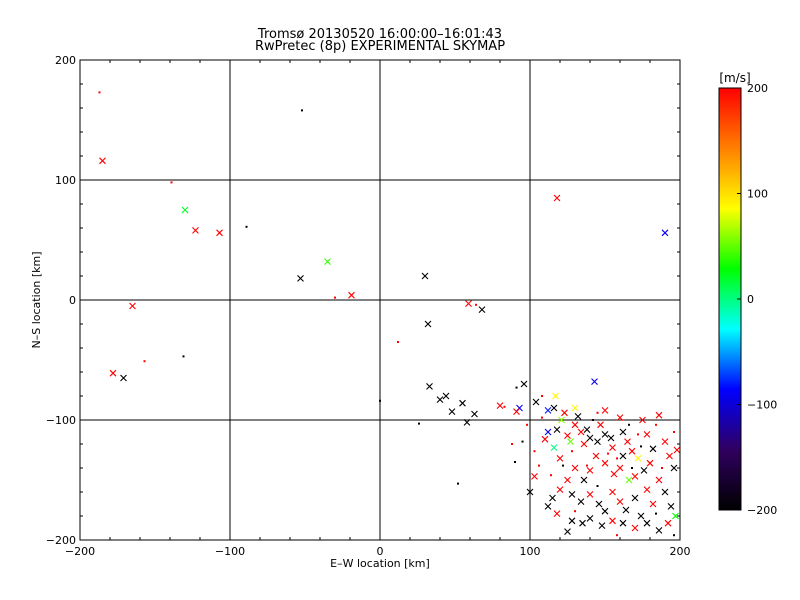 The height and width of the screenshot is (600, 800). Describe the element at coordinates (380, 563) in the screenshot. I see `x-axis-label: E–W location [km]` at that location.